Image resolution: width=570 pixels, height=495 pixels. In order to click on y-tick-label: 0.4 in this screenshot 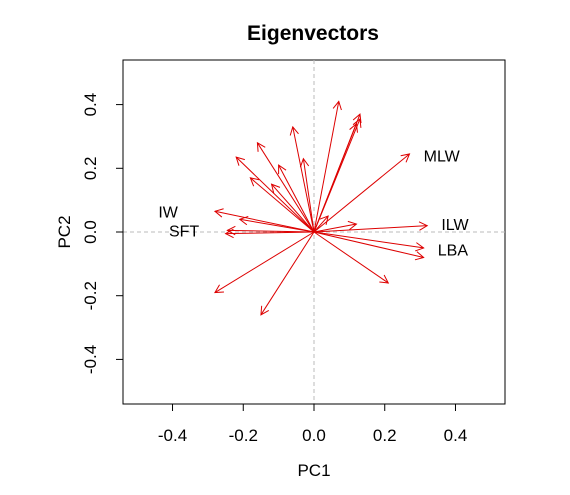, I will do `click(90, 105)`.